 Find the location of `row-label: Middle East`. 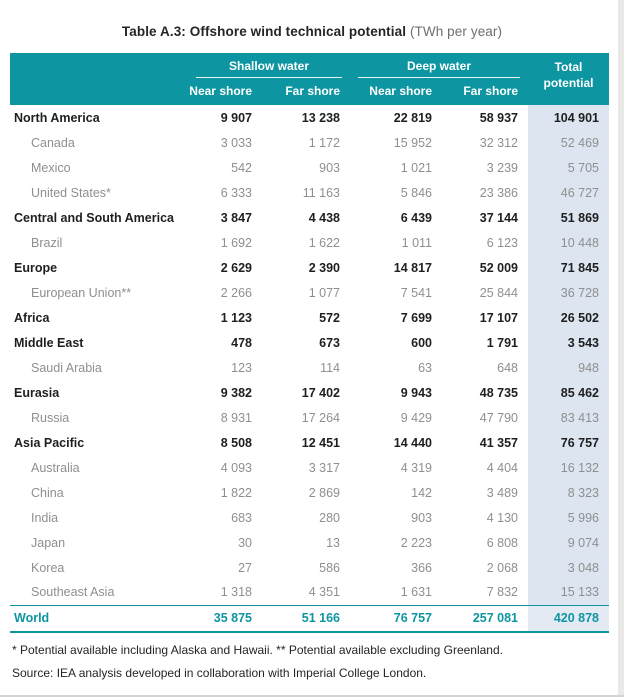

row-label: Middle East is located at coordinates (49, 342).